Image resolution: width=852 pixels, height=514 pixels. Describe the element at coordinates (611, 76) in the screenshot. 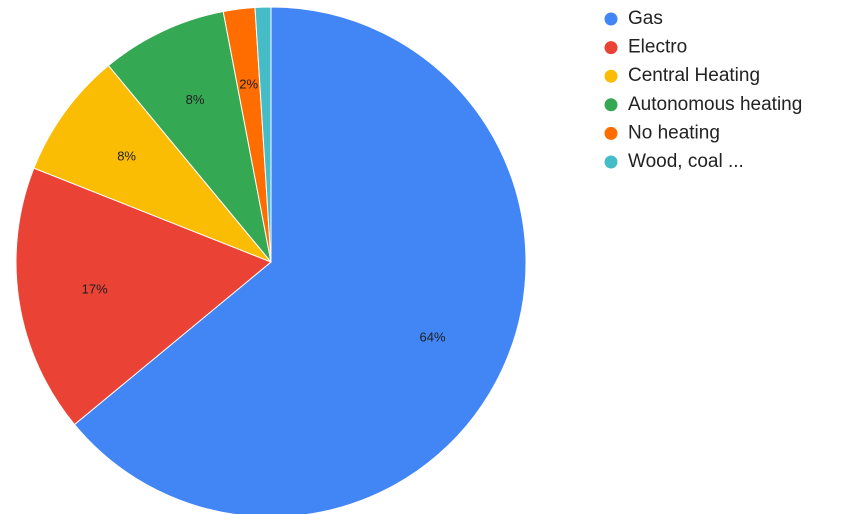

I see `legend-marker-central-heating` at that location.